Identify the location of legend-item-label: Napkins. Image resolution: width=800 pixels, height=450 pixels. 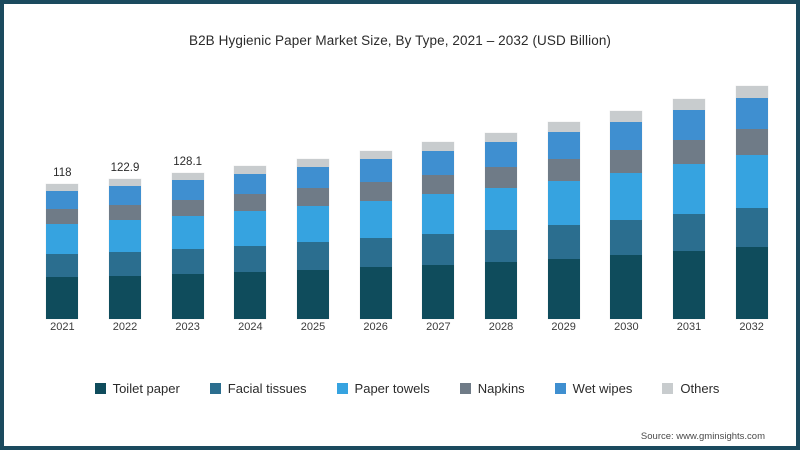
(501, 388).